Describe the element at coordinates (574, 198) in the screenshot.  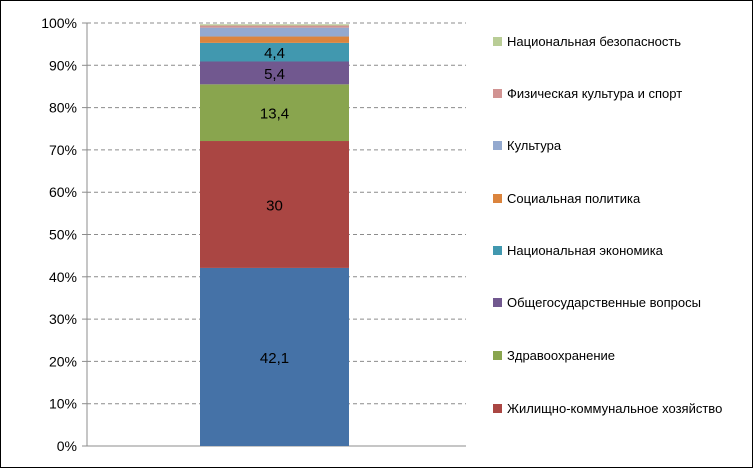
I see `legend-label: Социальная политика` at that location.